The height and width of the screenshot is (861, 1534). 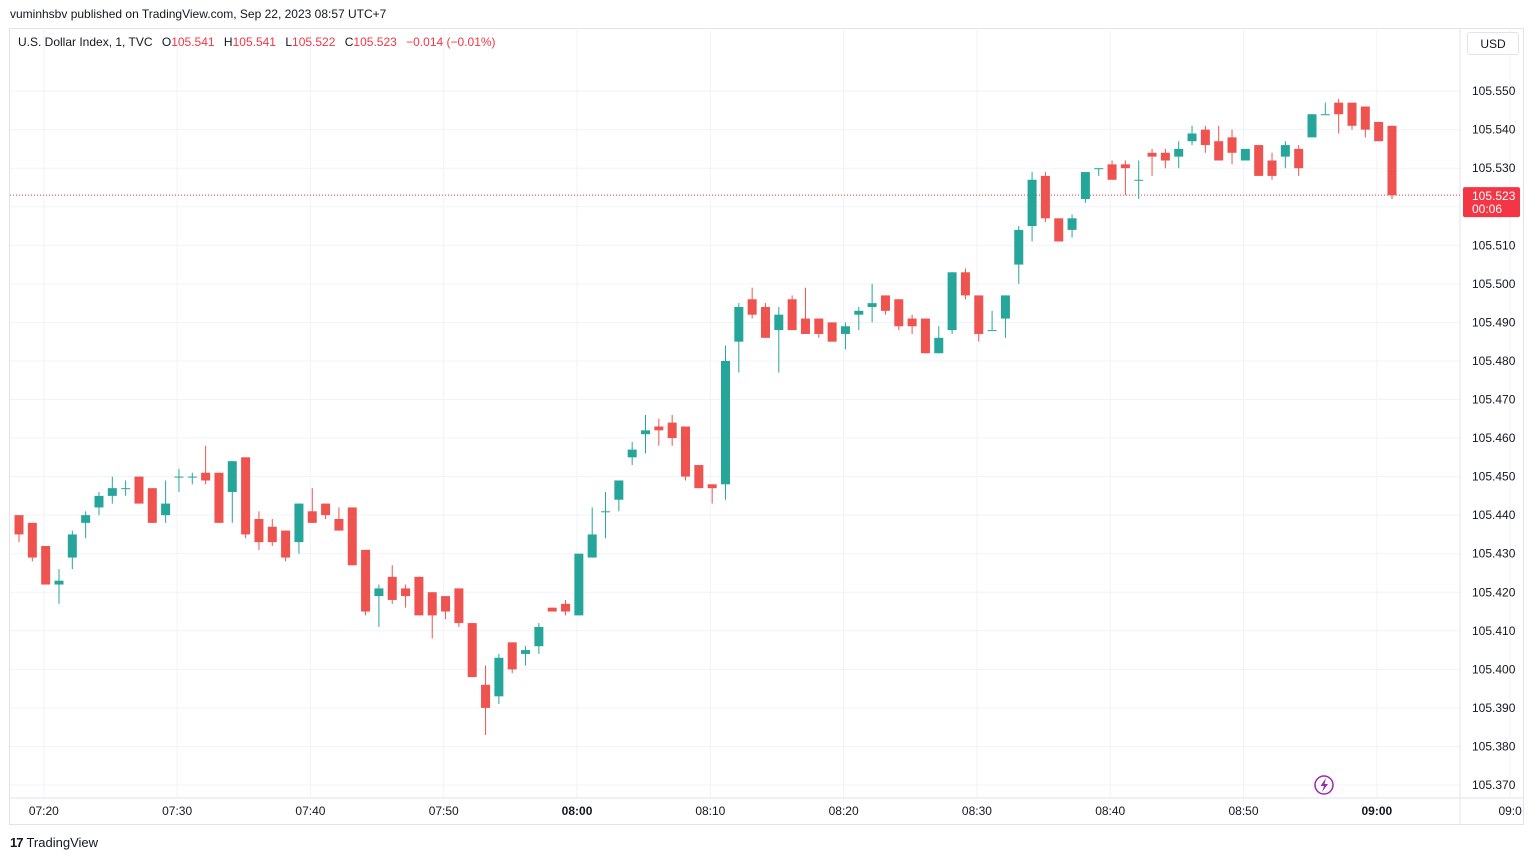 I want to click on price-tick-label: 105.510, so click(x=1494, y=245).